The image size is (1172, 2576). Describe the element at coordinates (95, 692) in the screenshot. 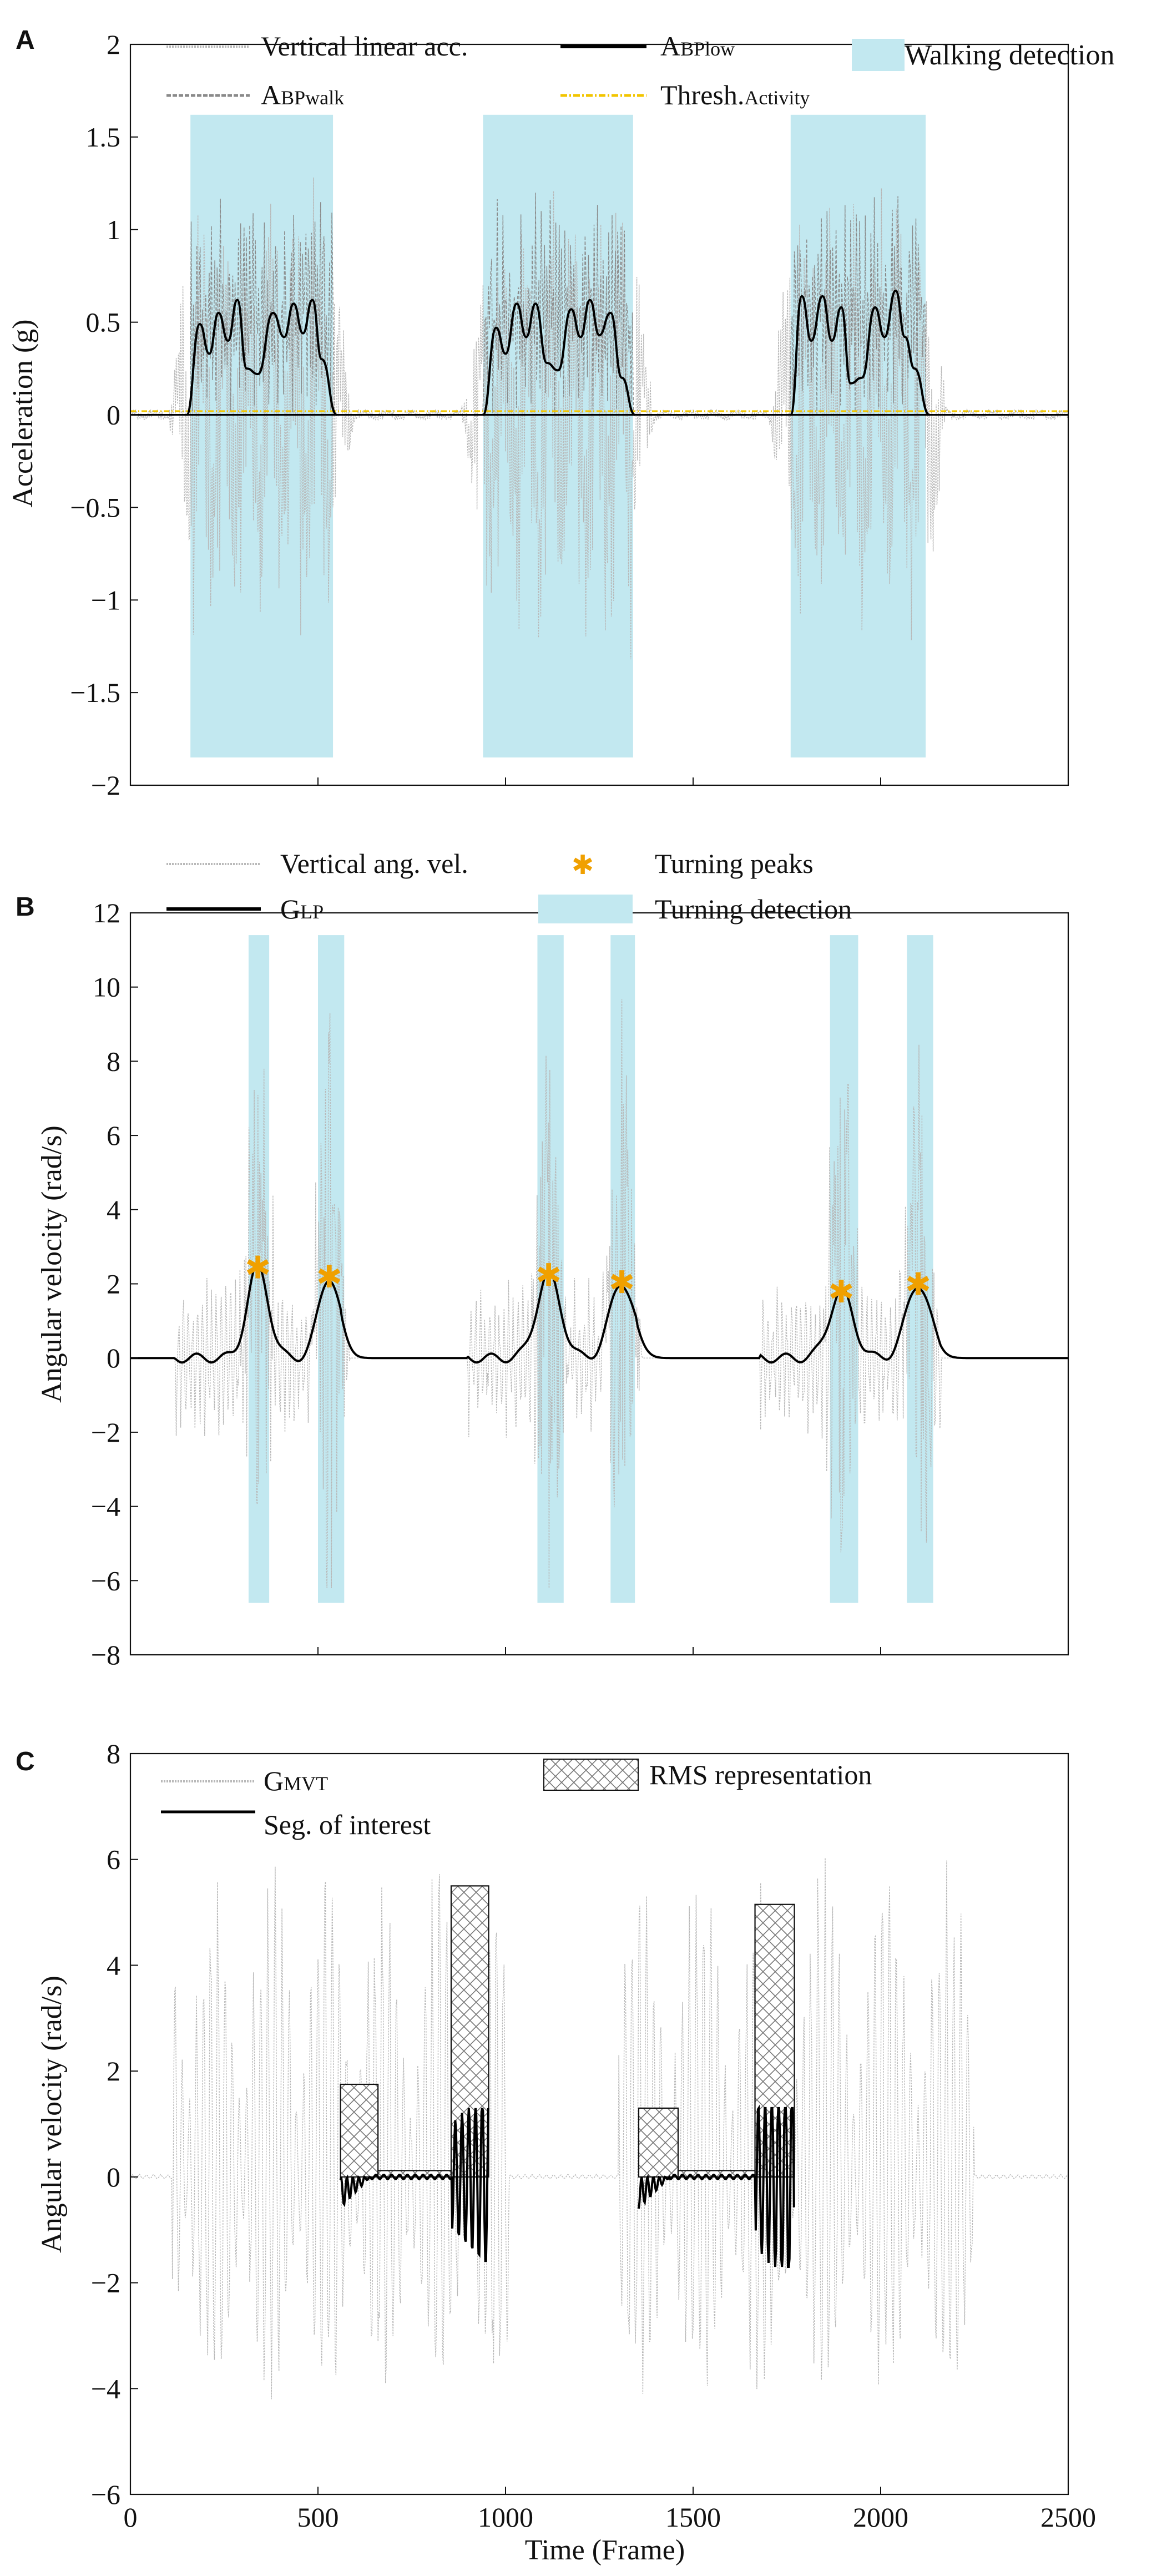

I see `panel-a-ytick-label: −1.5` at that location.